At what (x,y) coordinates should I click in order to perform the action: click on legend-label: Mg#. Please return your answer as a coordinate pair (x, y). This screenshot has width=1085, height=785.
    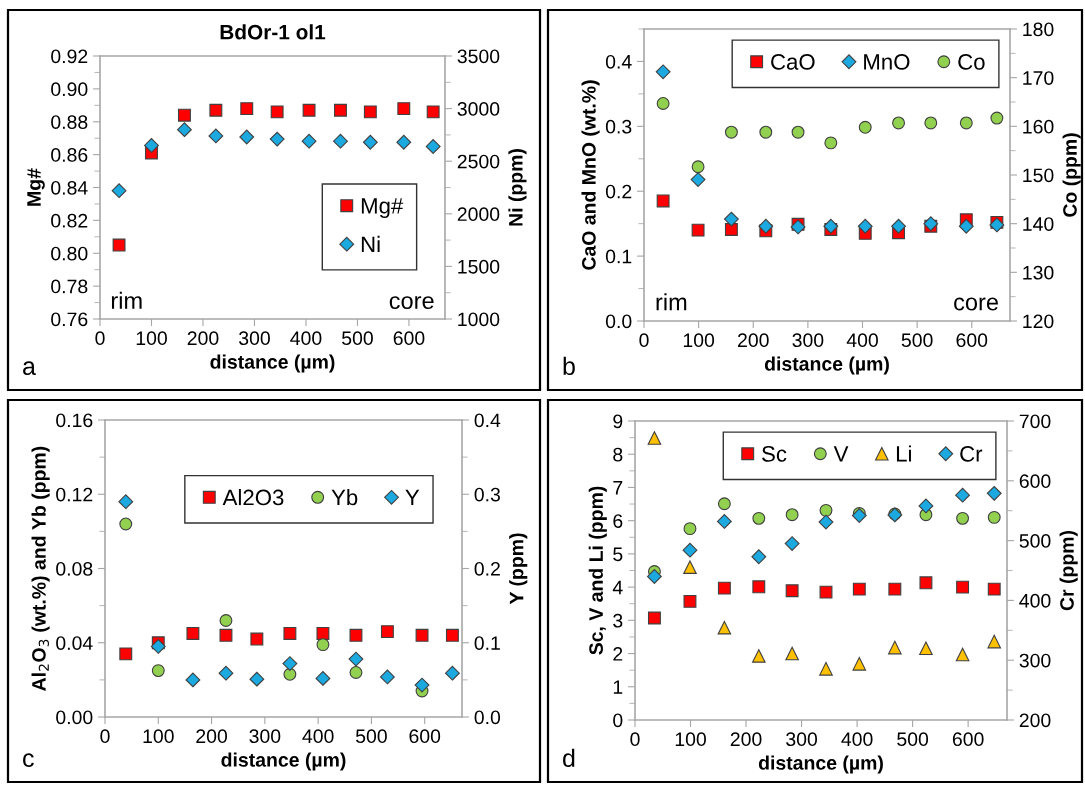
    Looking at the image, I should click on (382, 208).